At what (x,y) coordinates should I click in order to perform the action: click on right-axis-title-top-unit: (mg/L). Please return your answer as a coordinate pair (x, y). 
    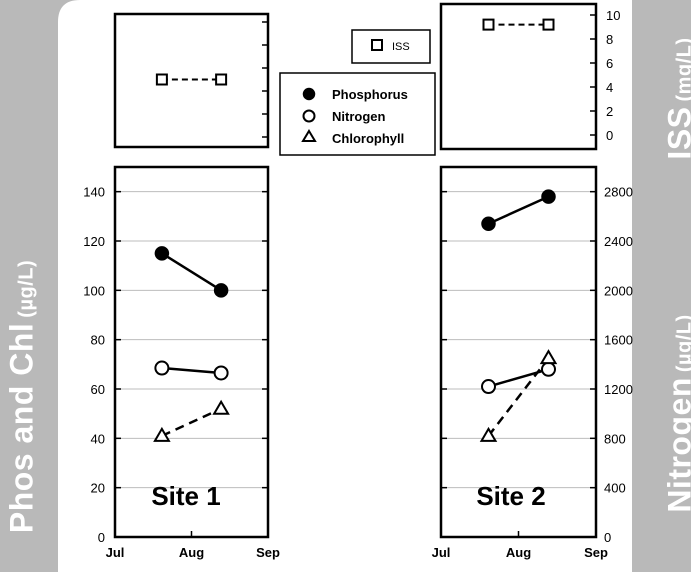
    Looking at the image, I should click on (682, 69).